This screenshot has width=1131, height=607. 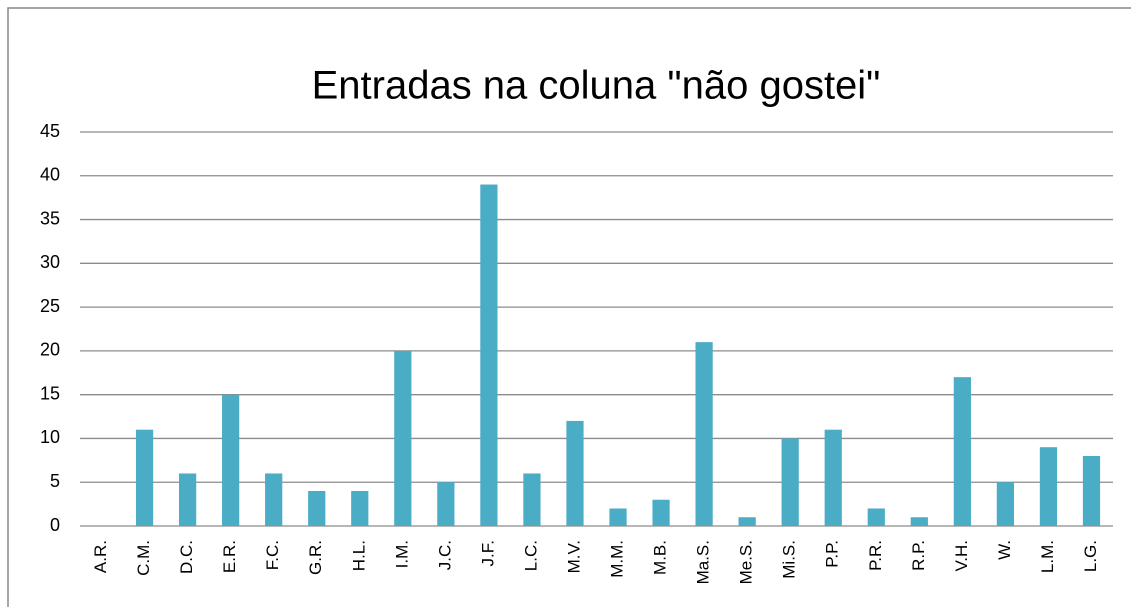 I want to click on x-tick-label: L.C., so click(x=530, y=555).